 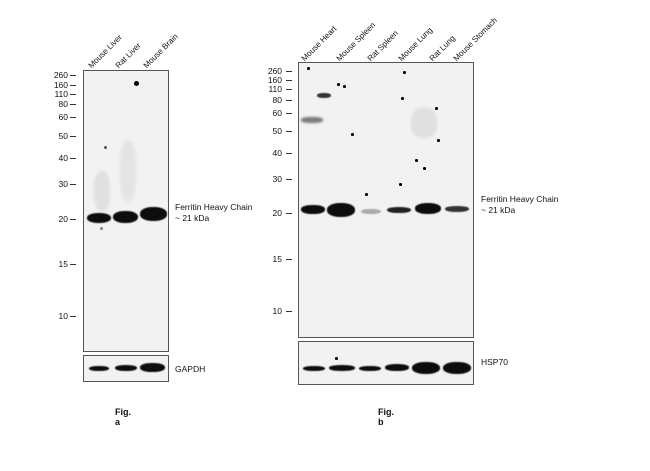 I want to click on fig-a-mw-marker: 50, so click(x=63, y=136).